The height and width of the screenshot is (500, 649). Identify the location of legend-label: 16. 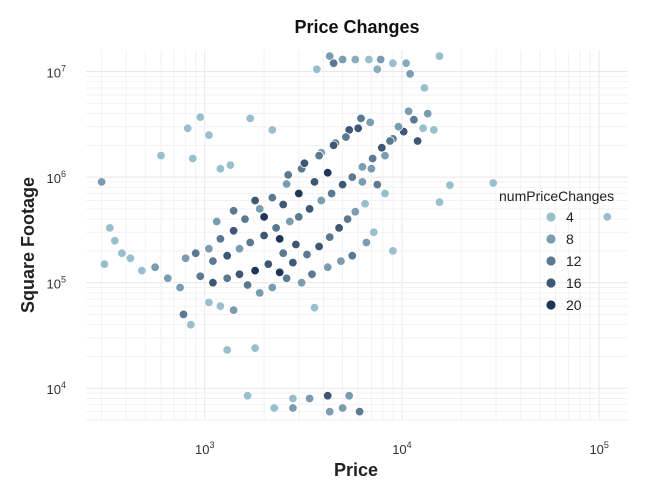
(574, 283).